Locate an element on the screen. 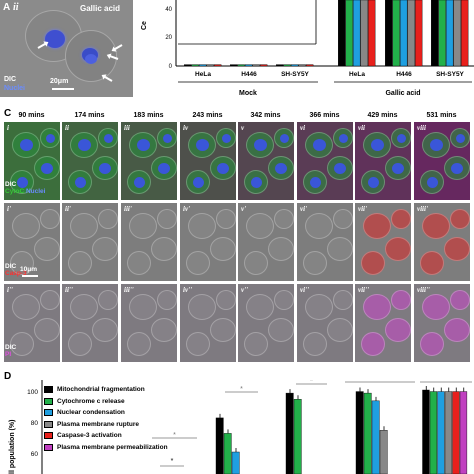 Image resolution: width=474 pixels, height=474 pixels. tile-roman-label: iv' is located at coordinates (186, 209).